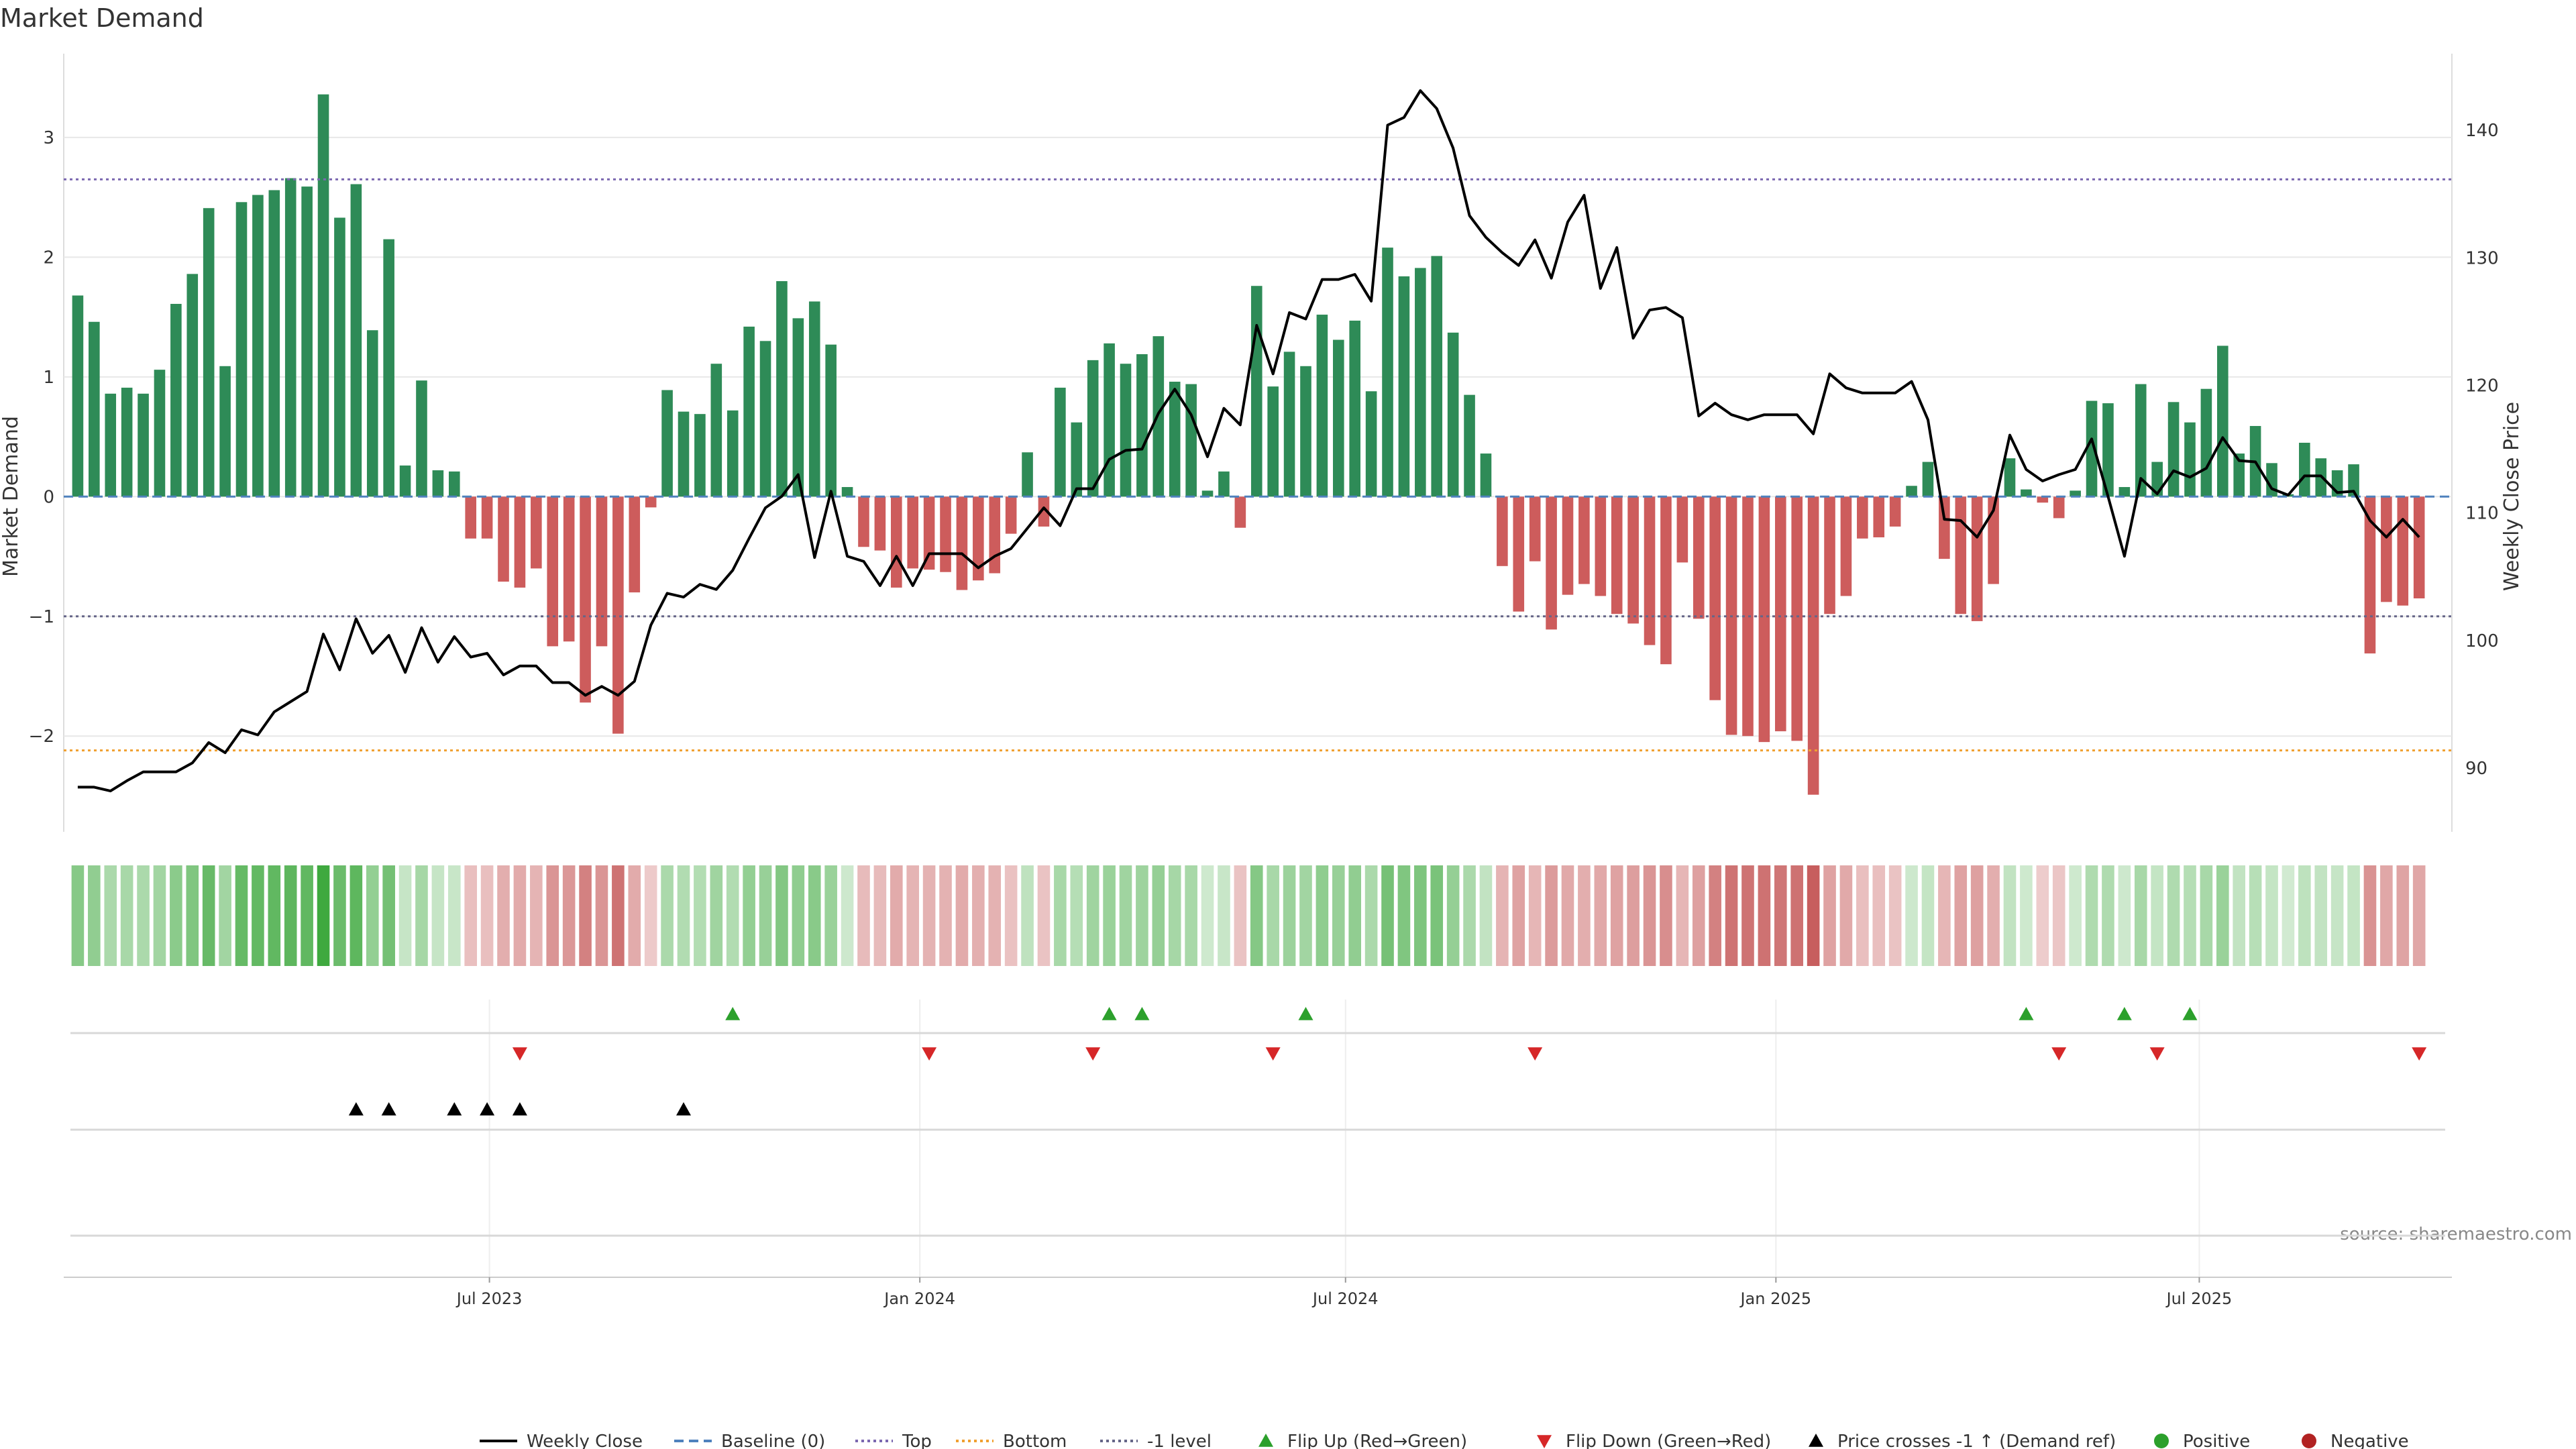  I want to click on legend-item: Top, so click(893, 1440).